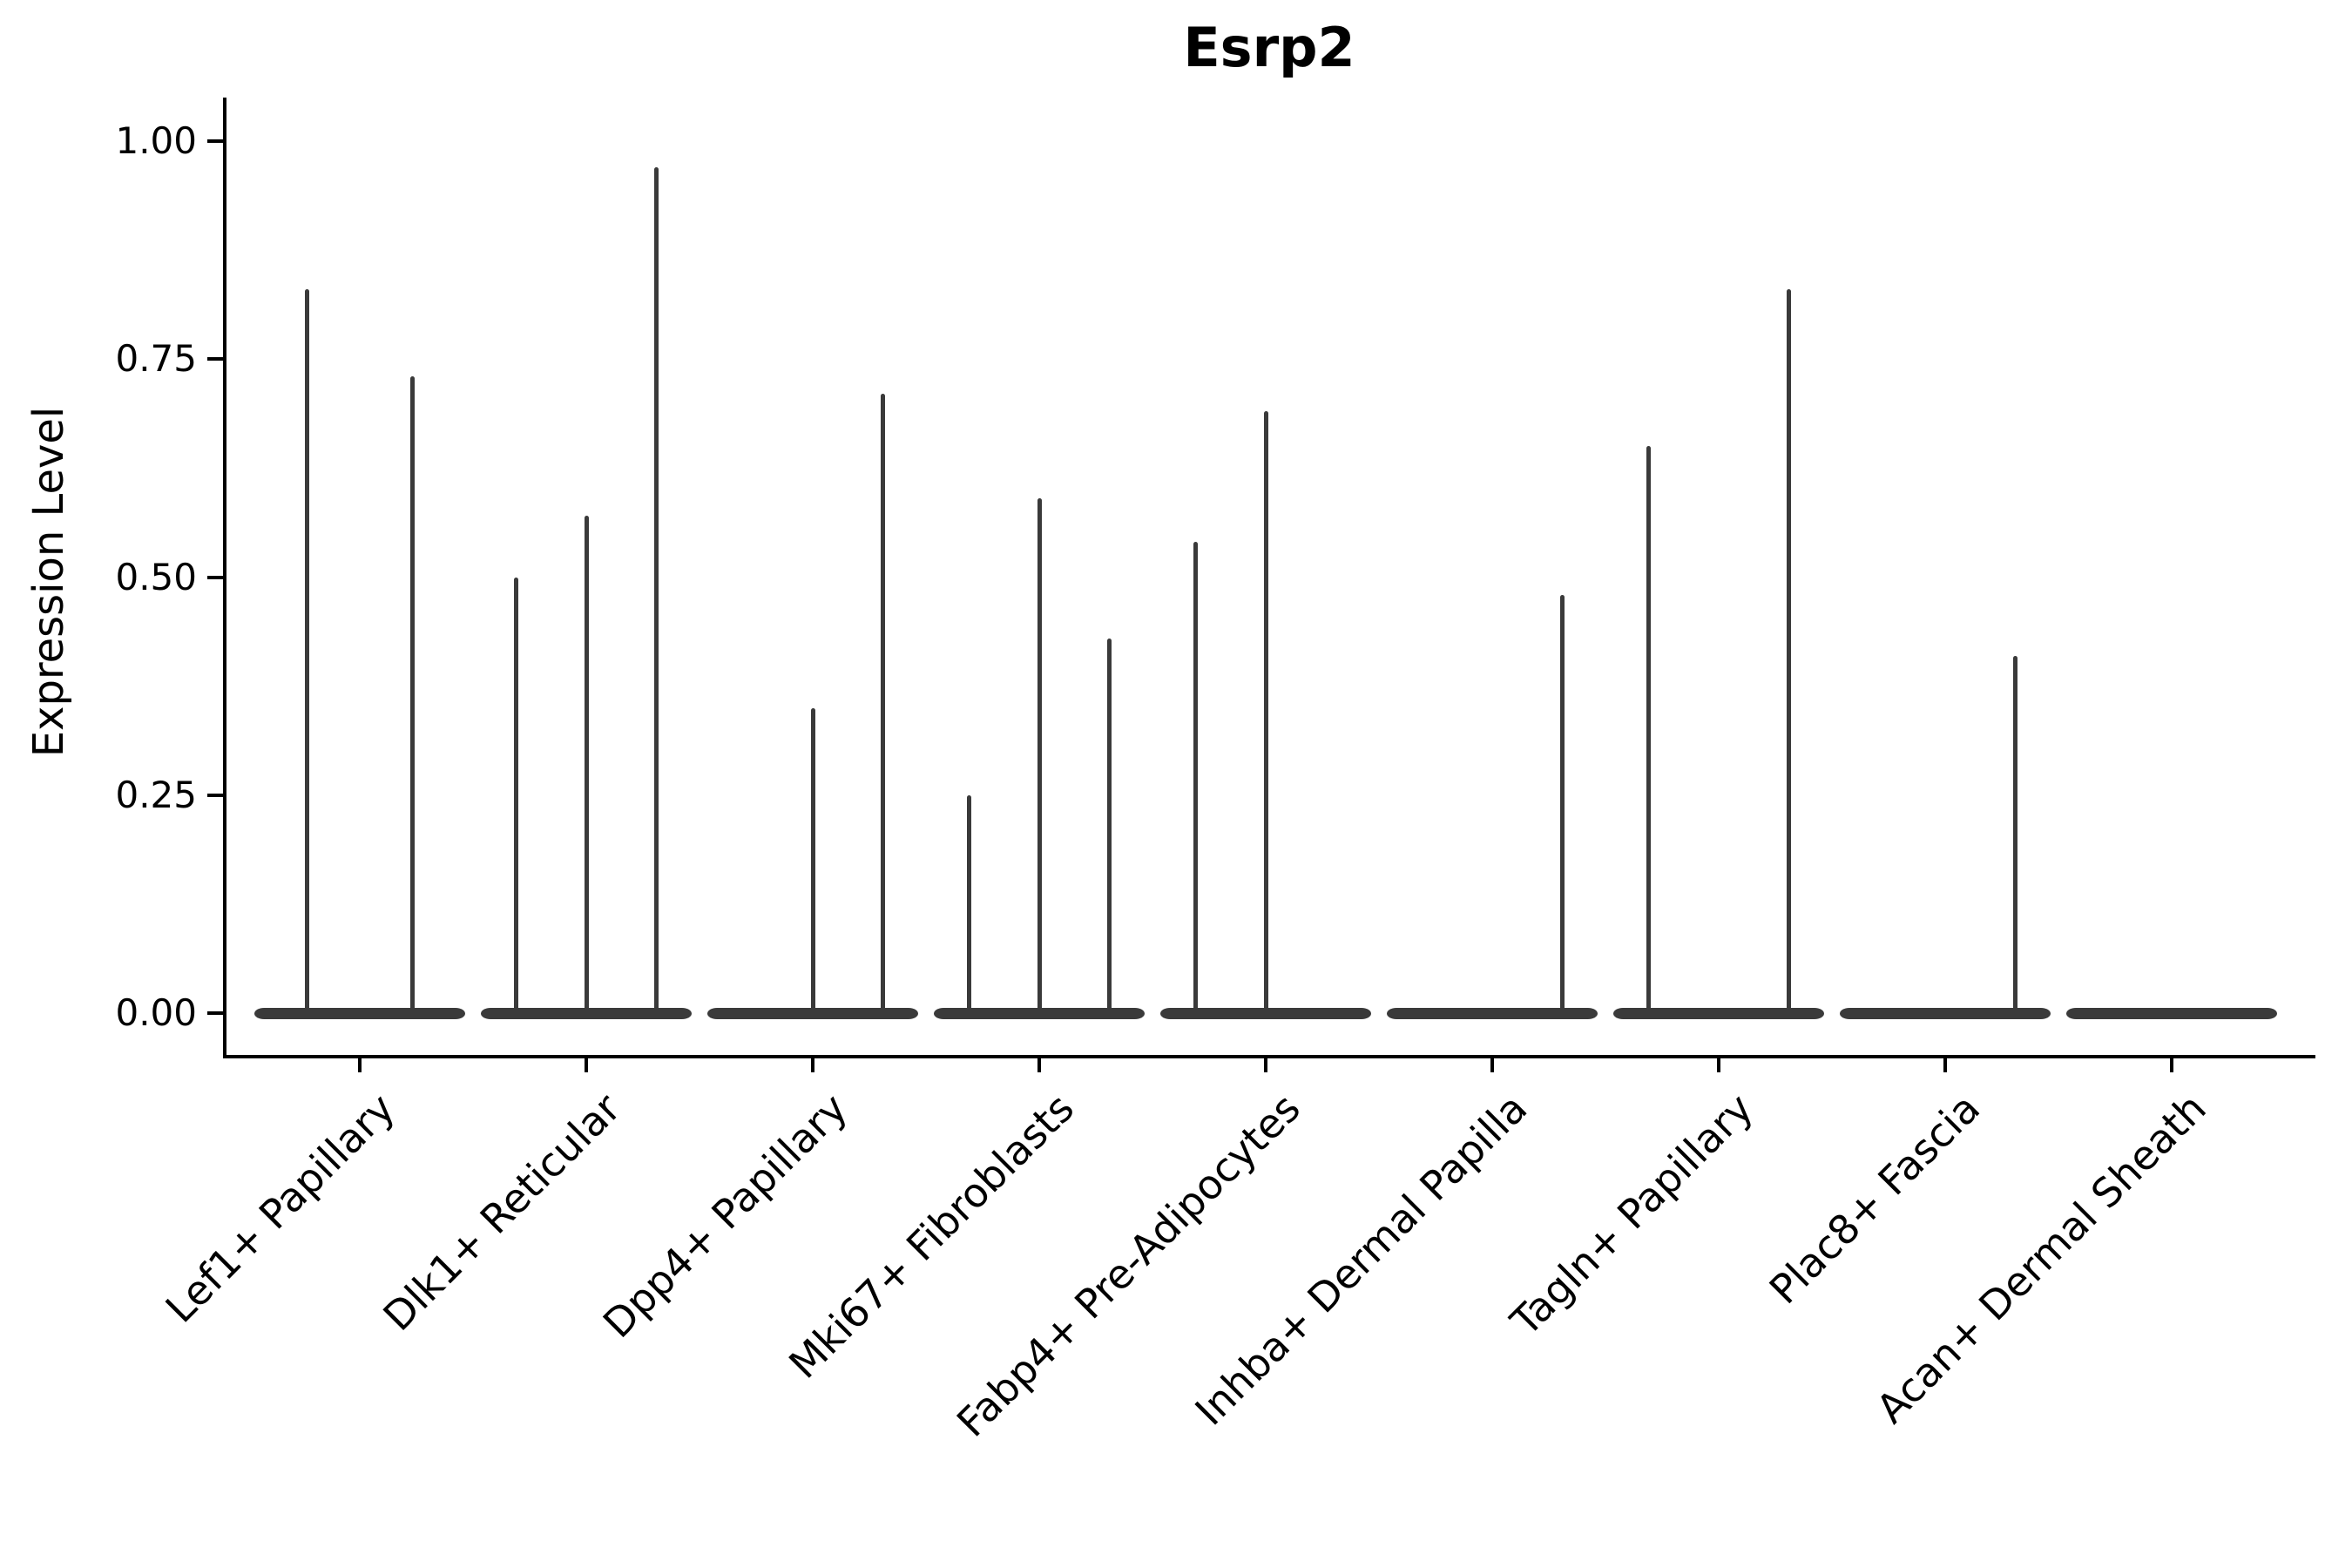 This screenshot has height=1568, width=2352. Describe the element at coordinates (156, 795) in the screenshot. I see `y-tick-label: 0.25` at that location.